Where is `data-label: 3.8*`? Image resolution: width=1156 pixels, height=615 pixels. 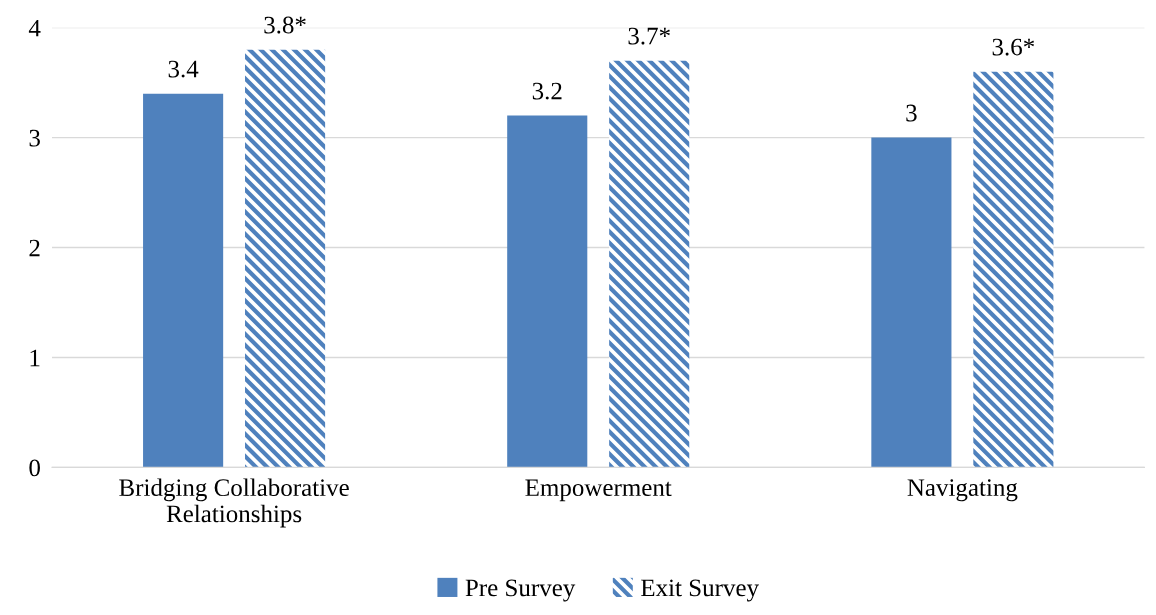 data-label: 3.8* is located at coordinates (285, 25).